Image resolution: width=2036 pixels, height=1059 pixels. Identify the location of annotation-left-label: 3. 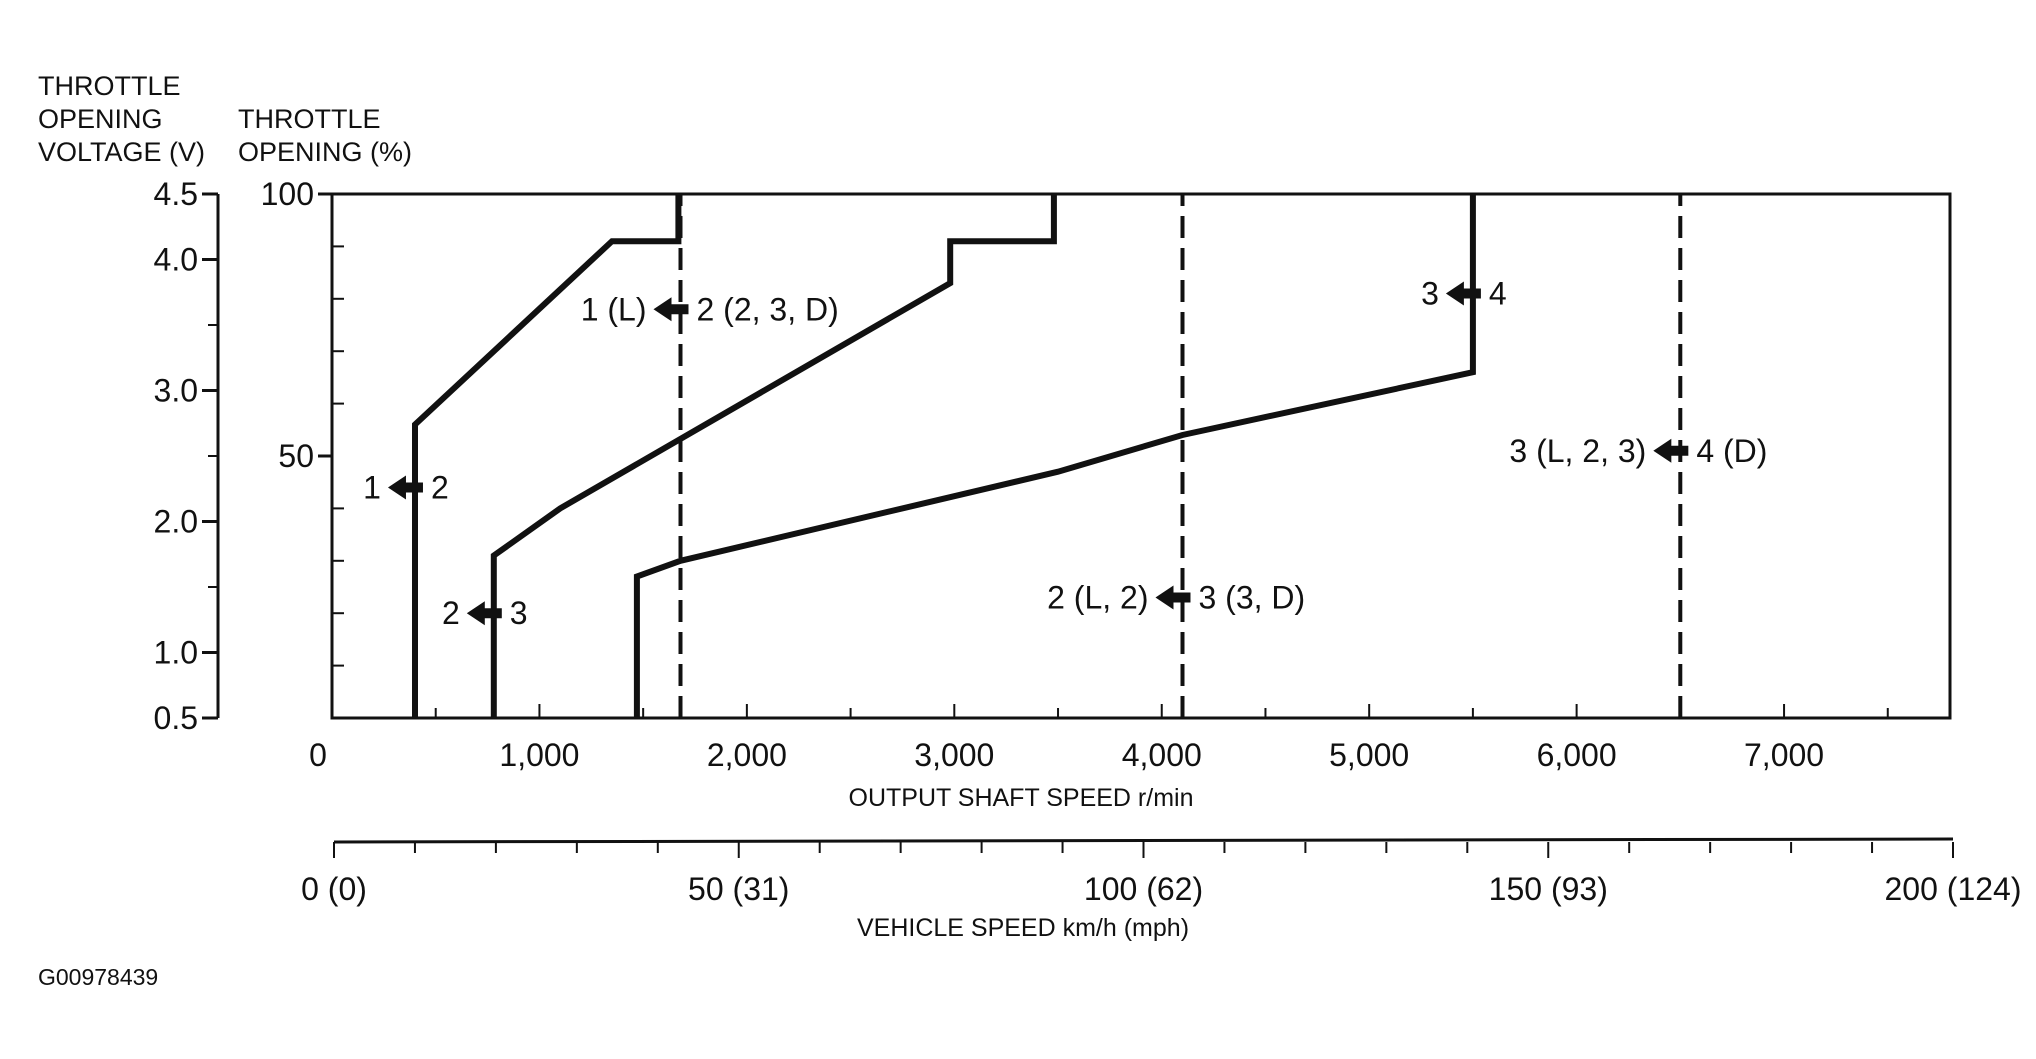
(1430, 294).